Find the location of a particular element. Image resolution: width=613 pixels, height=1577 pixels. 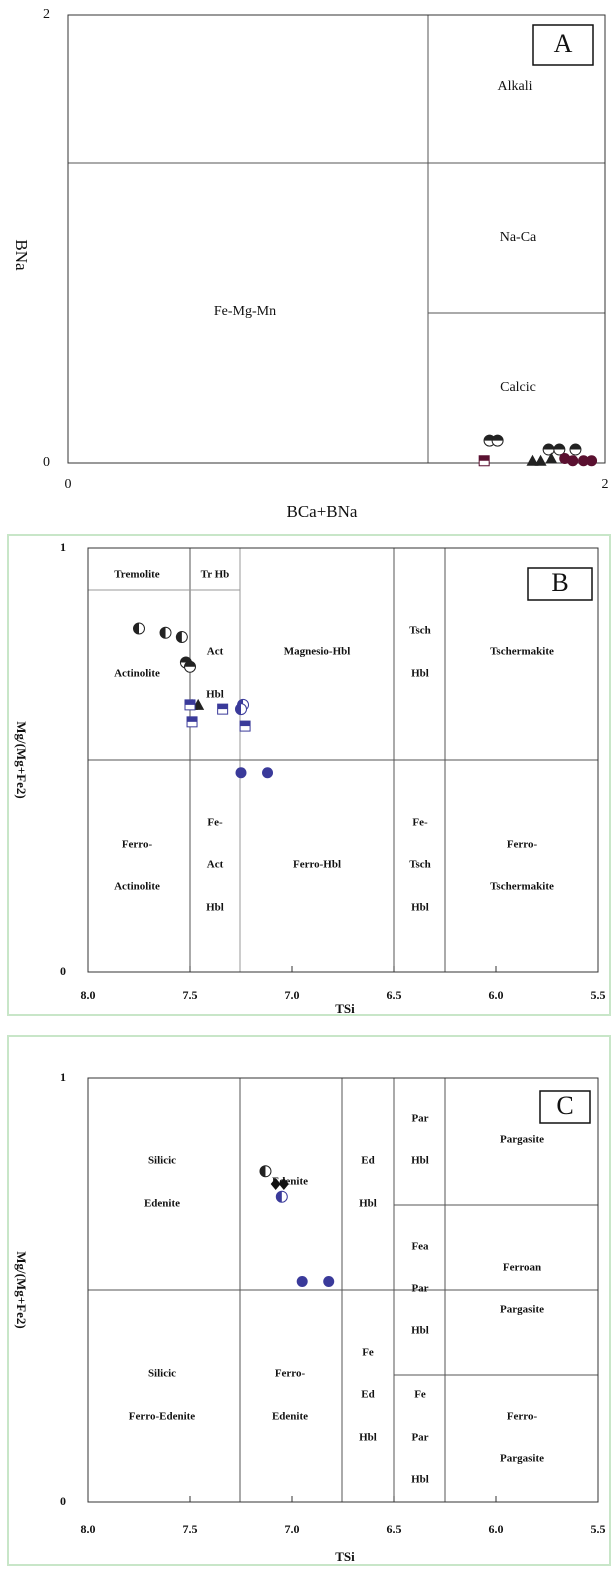

panel-label: A is located at coordinates (563, 43).